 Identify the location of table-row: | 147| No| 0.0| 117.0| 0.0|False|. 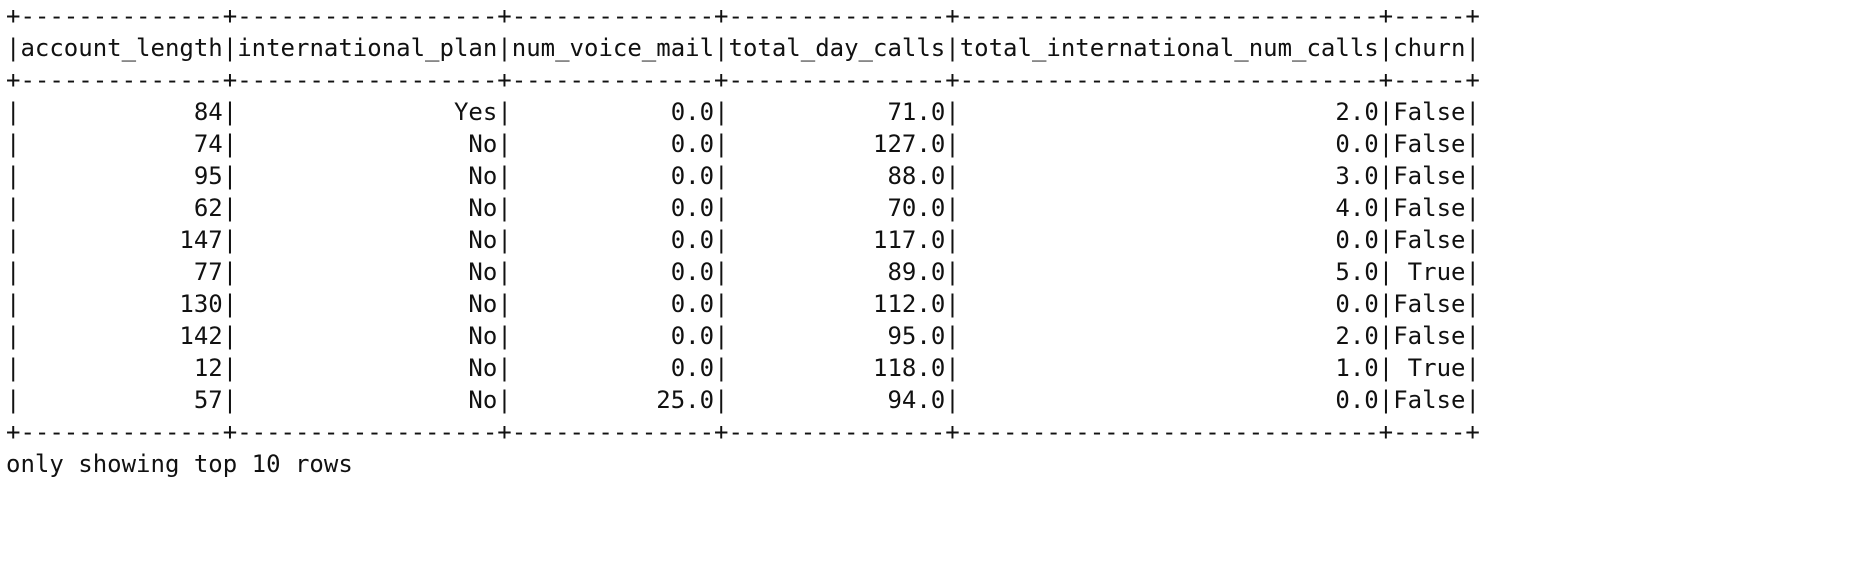
(743, 240).